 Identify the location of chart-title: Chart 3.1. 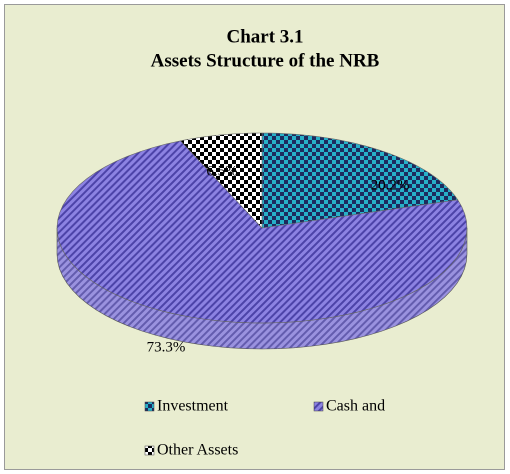
(264, 36).